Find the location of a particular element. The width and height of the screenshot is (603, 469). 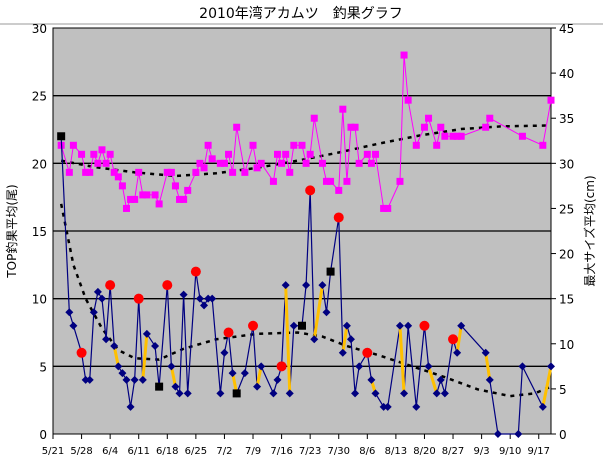

chart-title: 2010年湾アカムツ 釣果グラフ is located at coordinates (301, 13).